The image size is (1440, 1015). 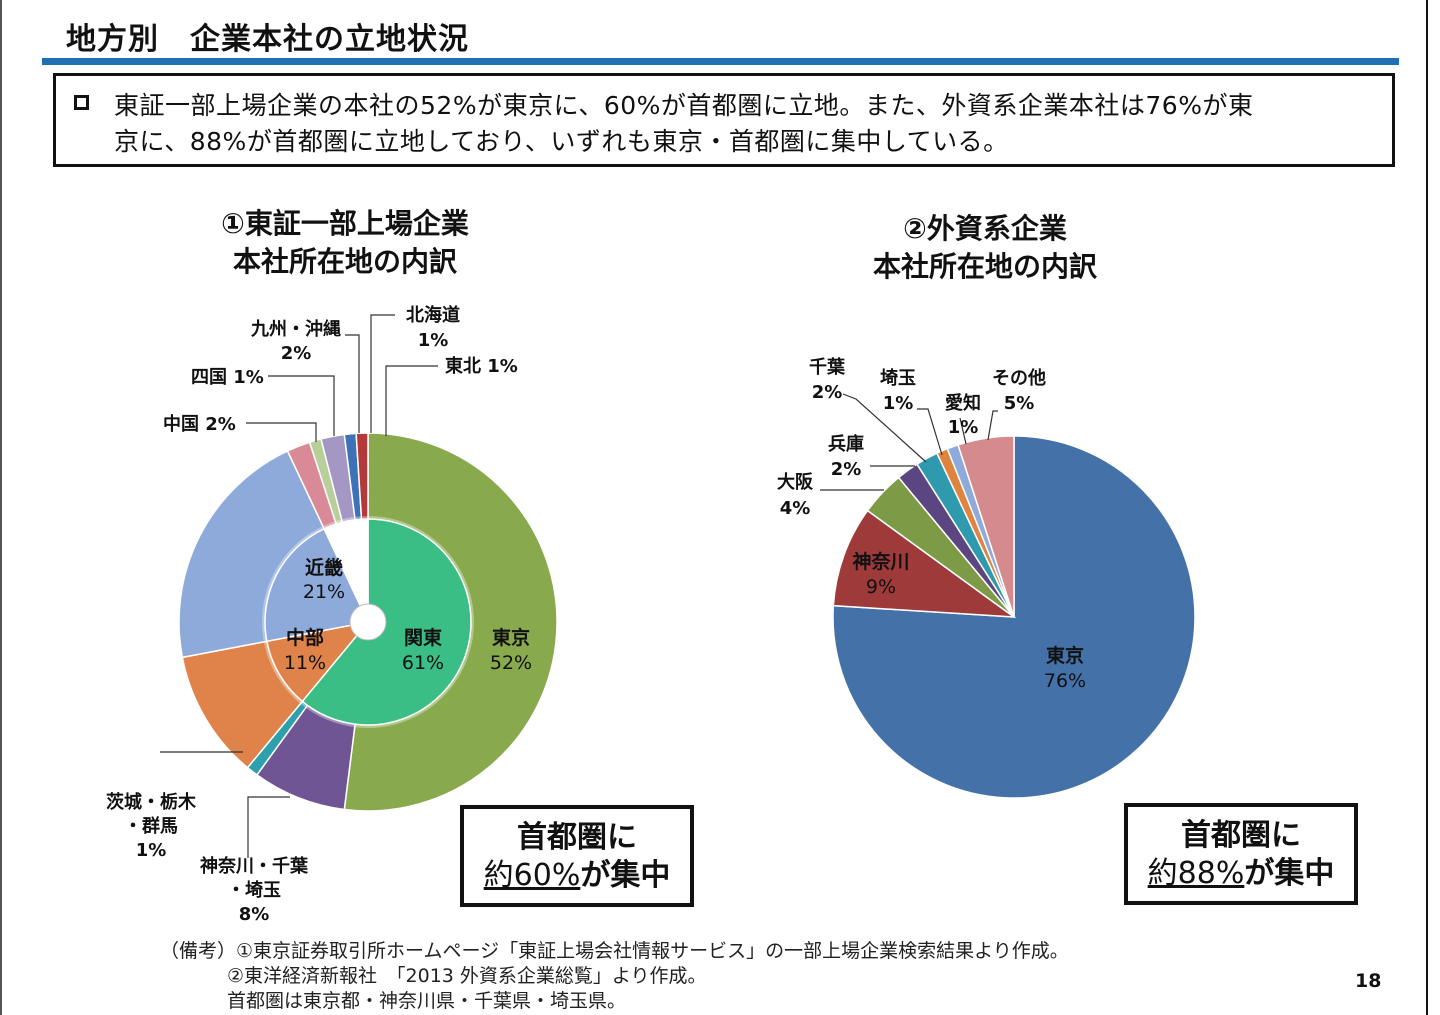 What do you see at coordinates (577, 856) in the screenshot?
I see `callout-box-1: 首都圏に 約60%が集中` at bounding box center [577, 856].